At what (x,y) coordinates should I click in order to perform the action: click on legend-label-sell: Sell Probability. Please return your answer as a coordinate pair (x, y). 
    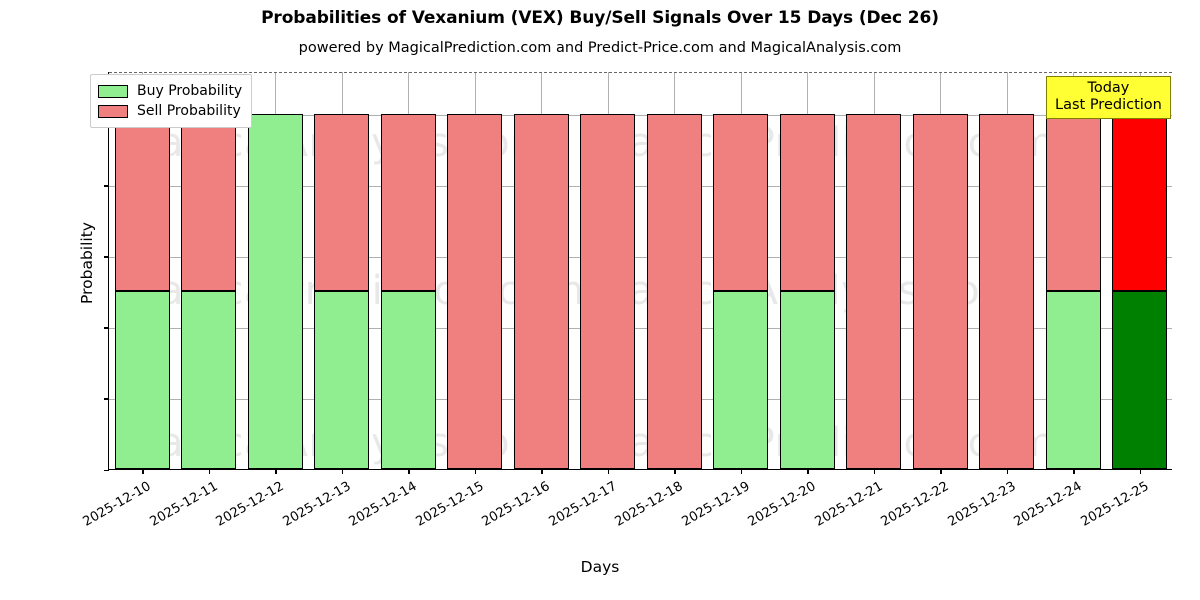
    Looking at the image, I should click on (189, 111).